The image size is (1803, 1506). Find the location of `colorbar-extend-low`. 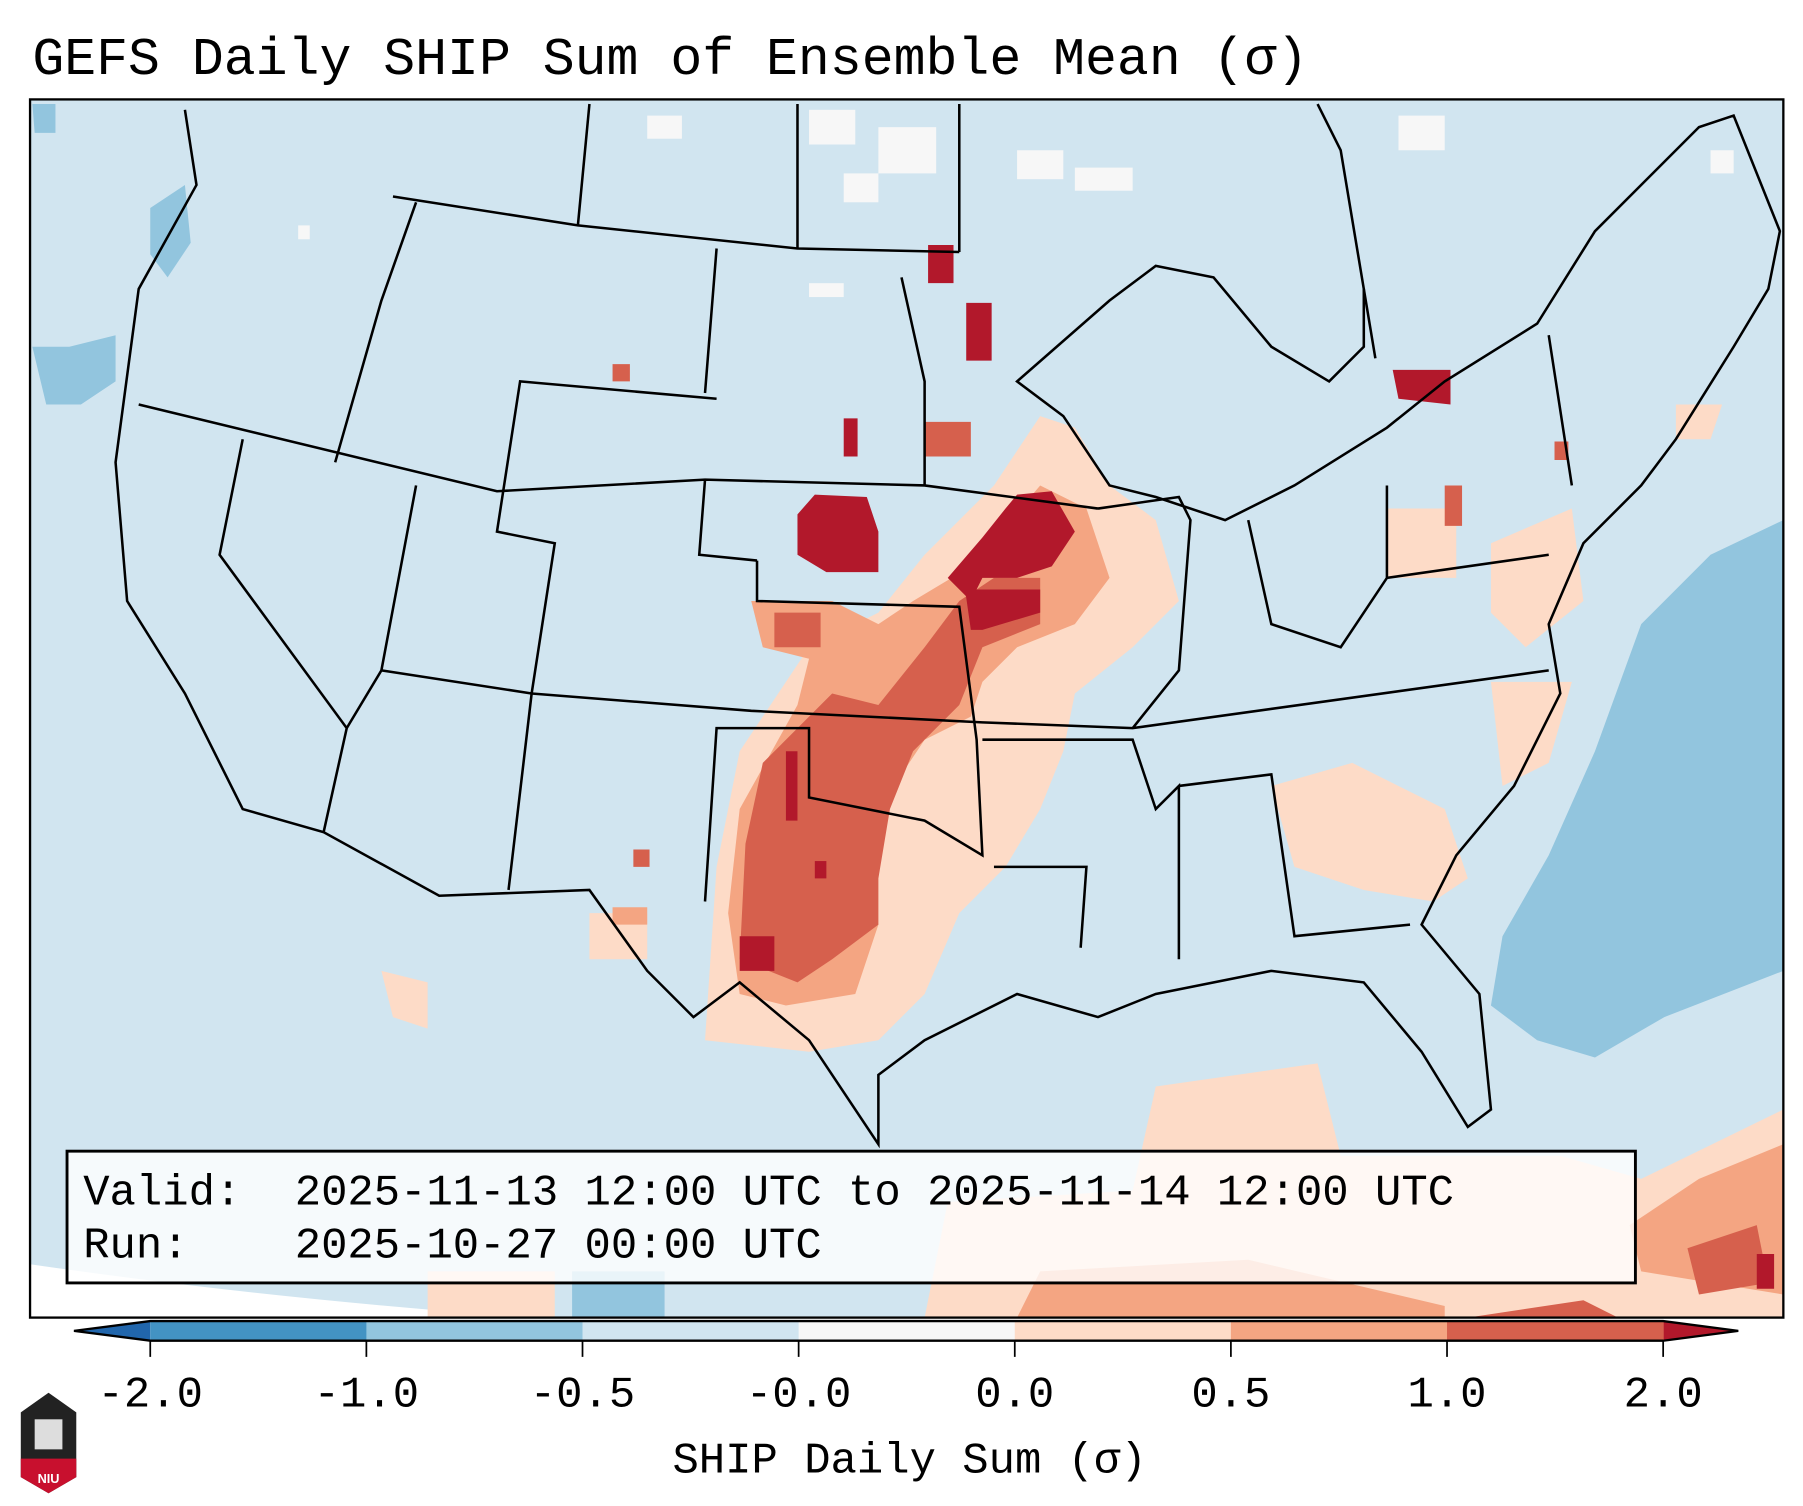

colorbar-extend-low is located at coordinates (112, 1331).